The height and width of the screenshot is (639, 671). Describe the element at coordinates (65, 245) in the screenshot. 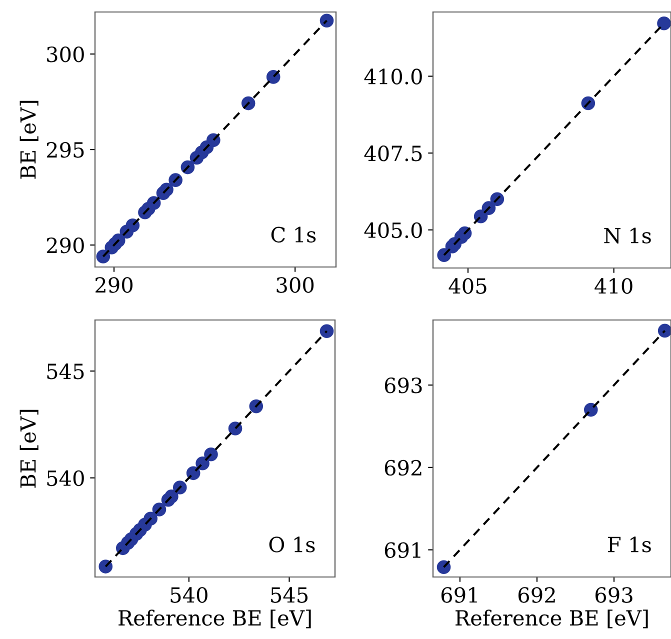

I see `y-tick-label: 290` at that location.